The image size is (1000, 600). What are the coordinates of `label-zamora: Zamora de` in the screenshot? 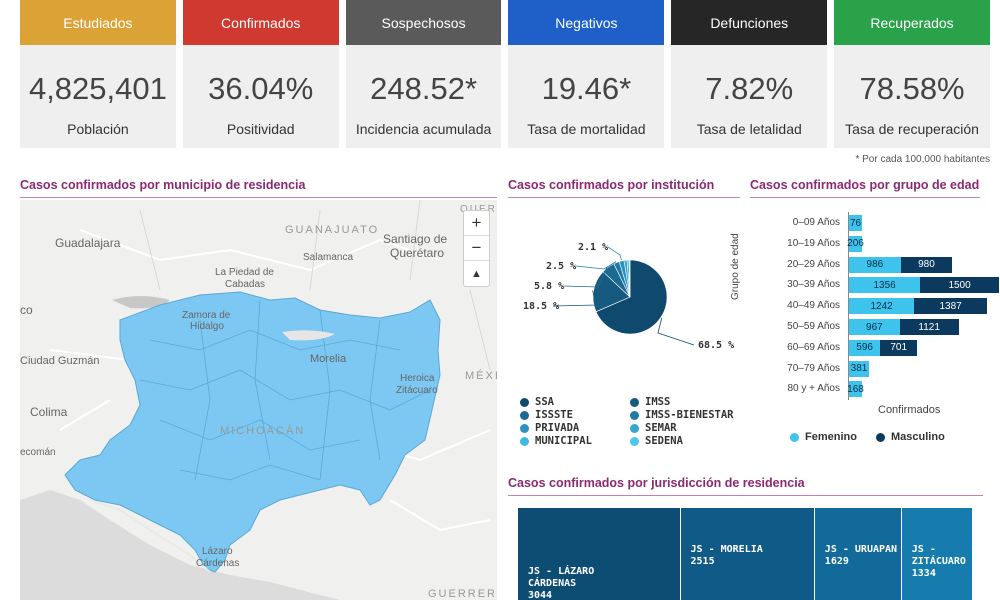 It's located at (206, 315).